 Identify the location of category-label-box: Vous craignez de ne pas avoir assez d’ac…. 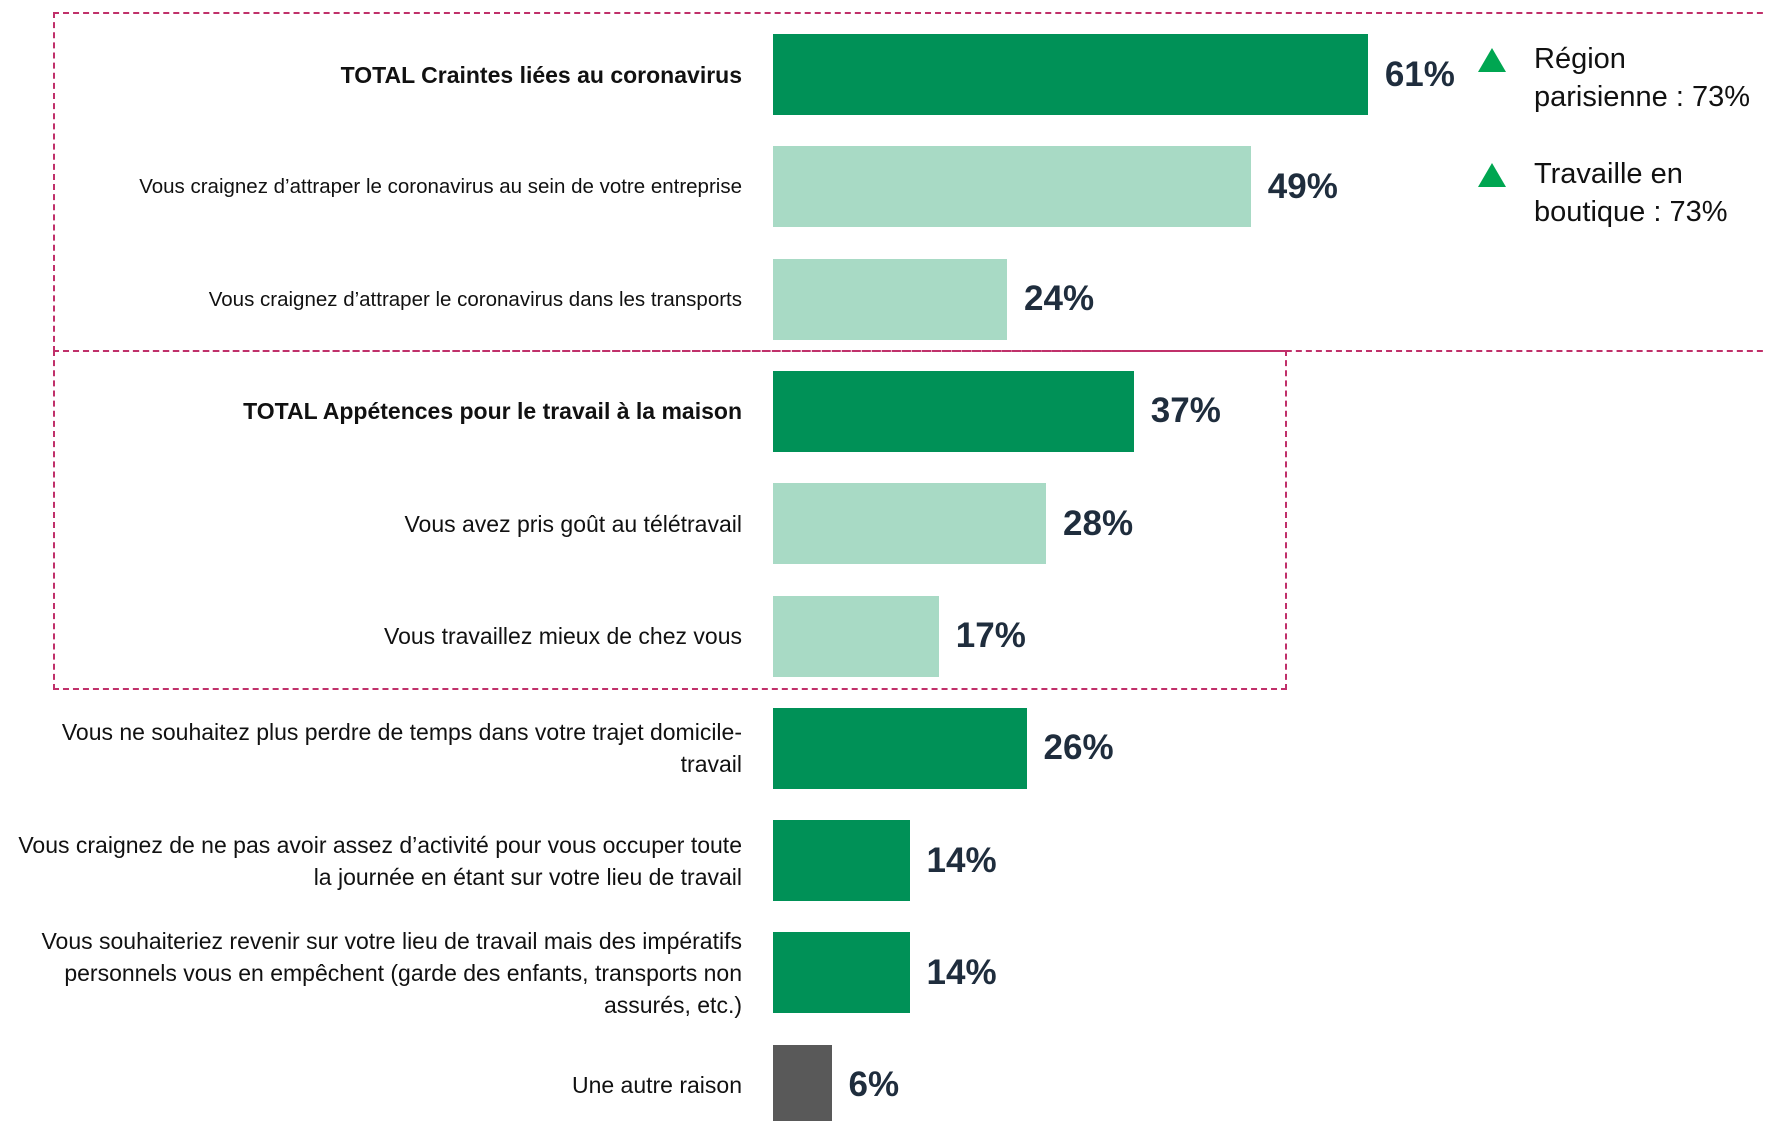
(371, 860).